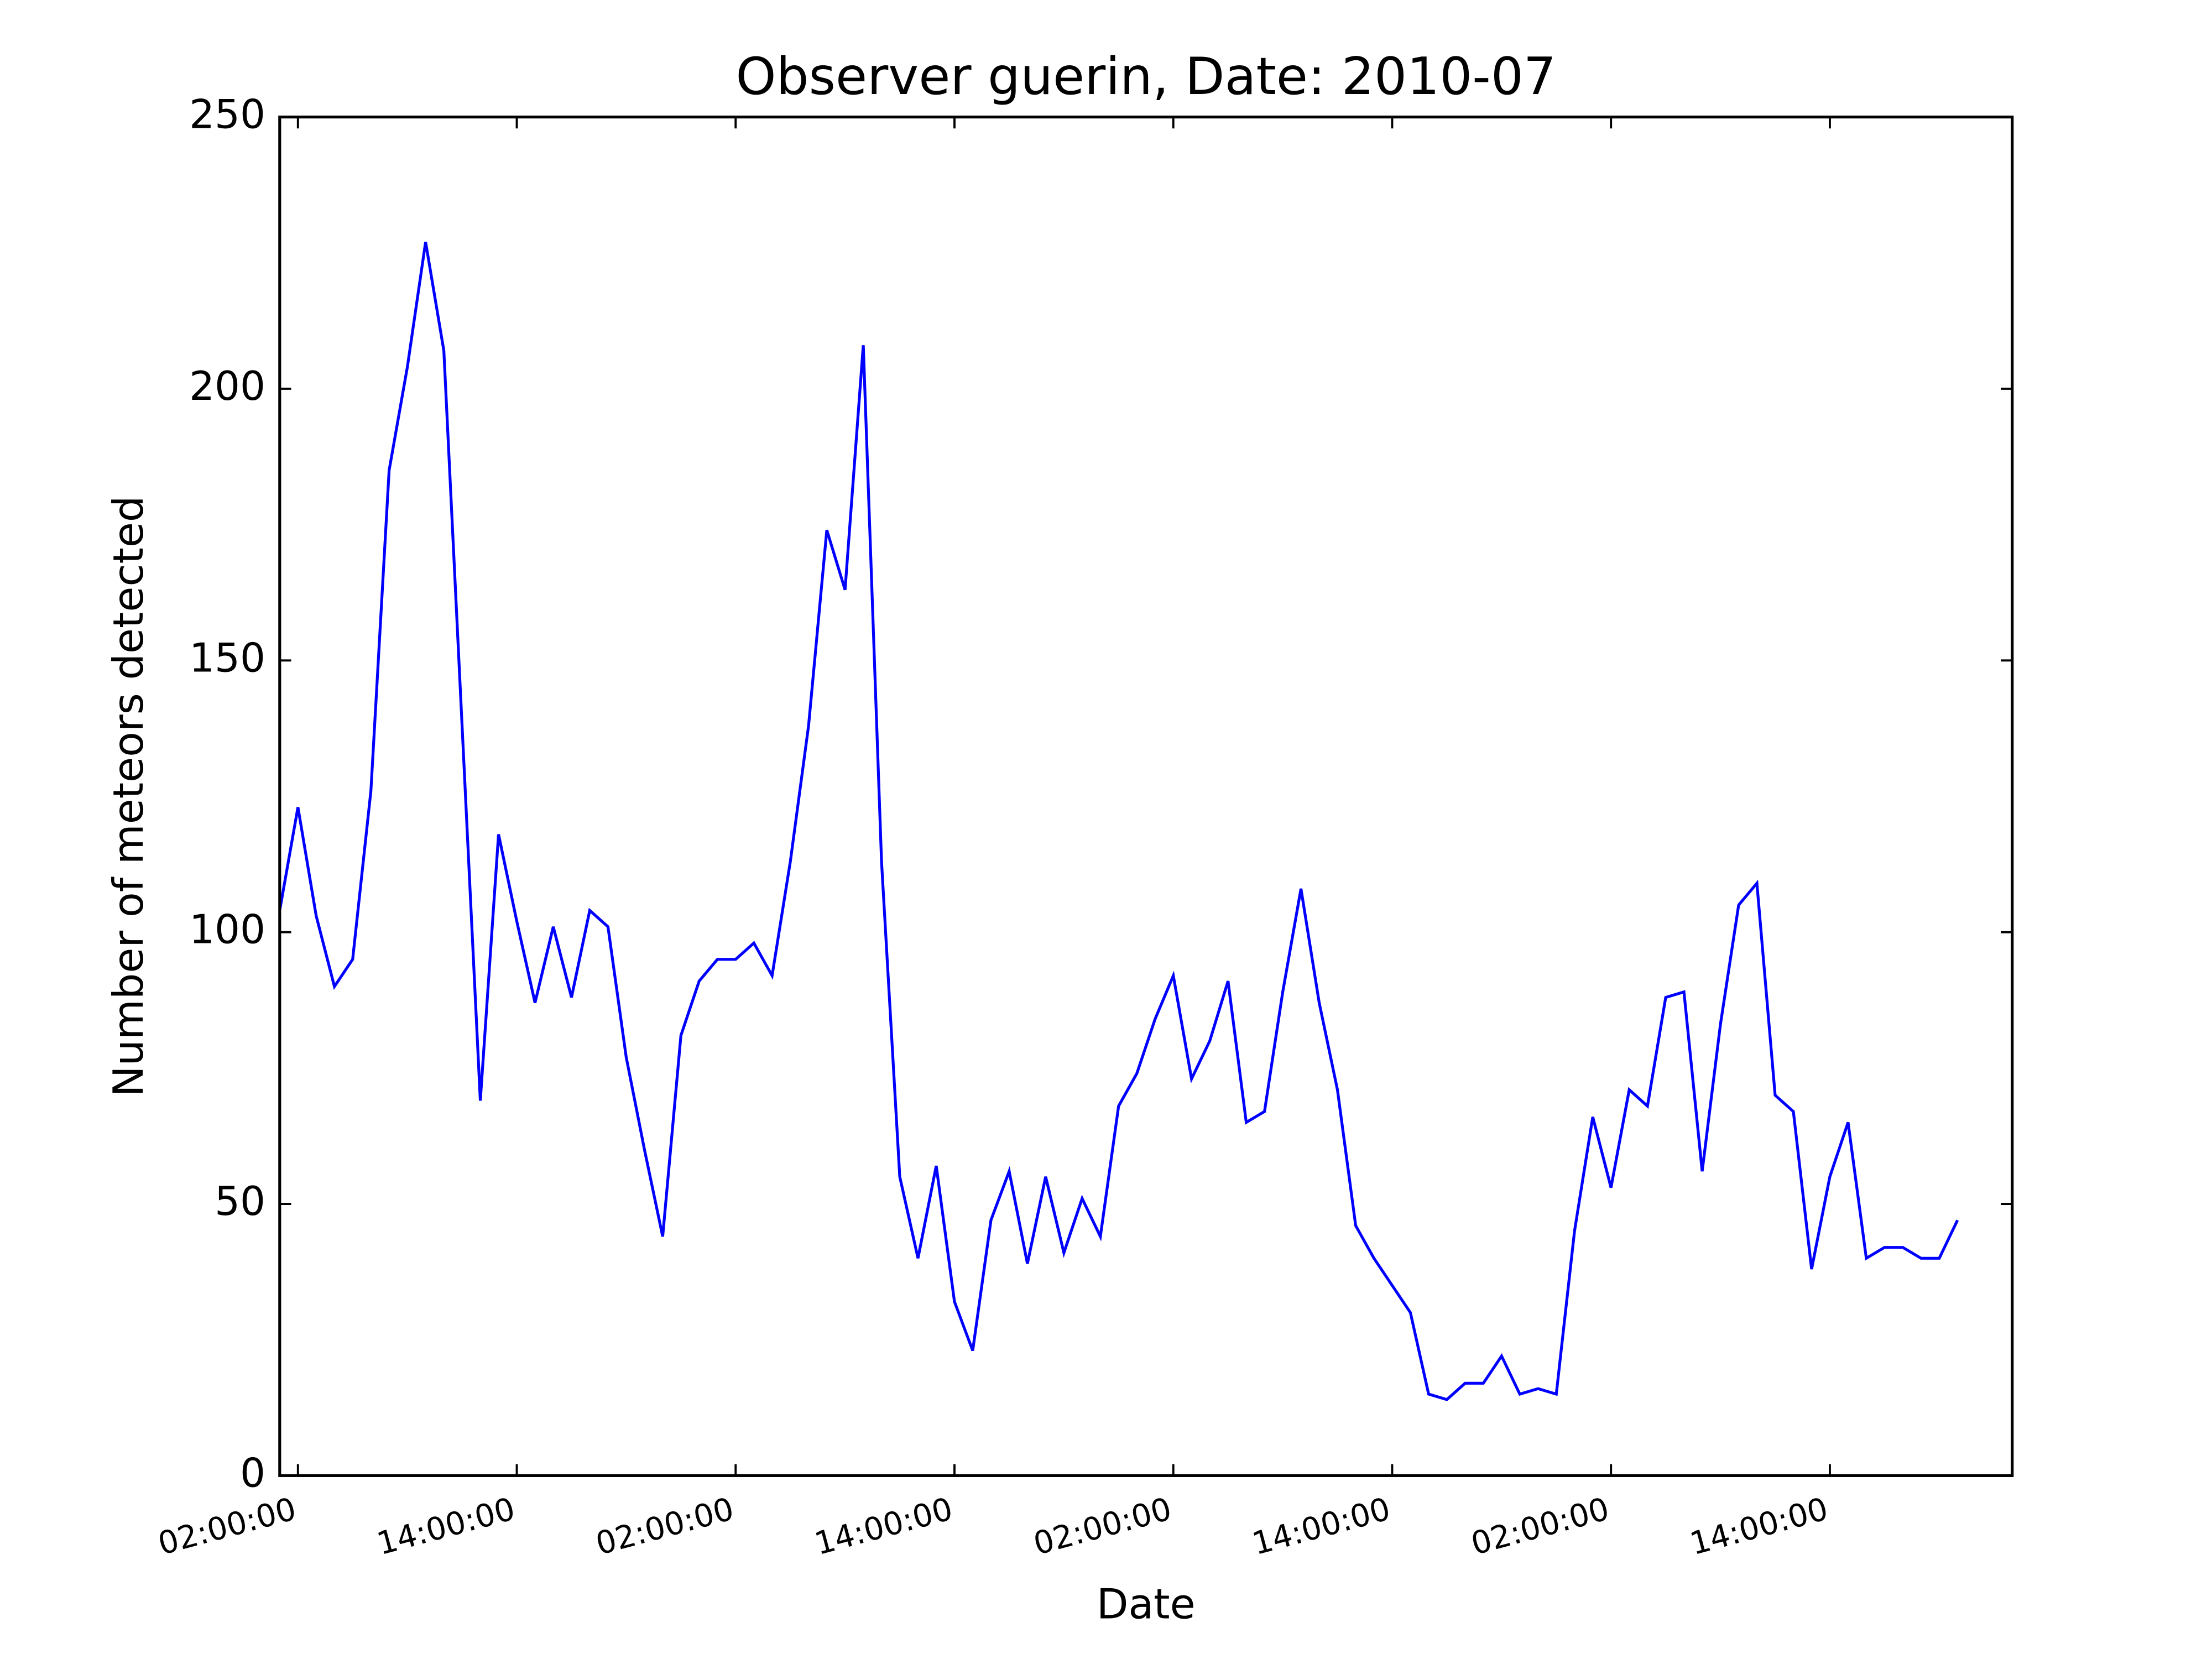 Image resolution: width=2212 pixels, height=1659 pixels. Describe the element at coordinates (227, 930) in the screenshot. I see `y-tick-label: 100` at that location.